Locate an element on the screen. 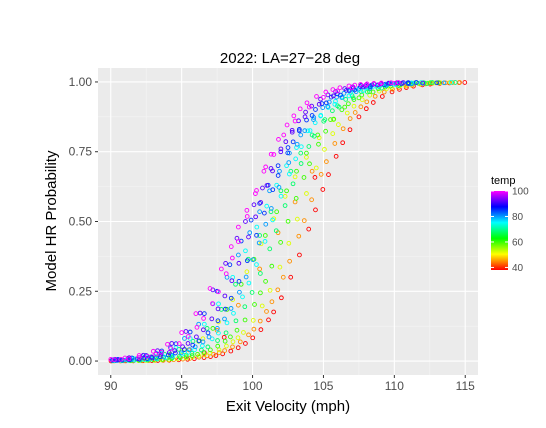 This screenshot has width=546, height=428. legend-label-3: 100 is located at coordinates (520, 192).